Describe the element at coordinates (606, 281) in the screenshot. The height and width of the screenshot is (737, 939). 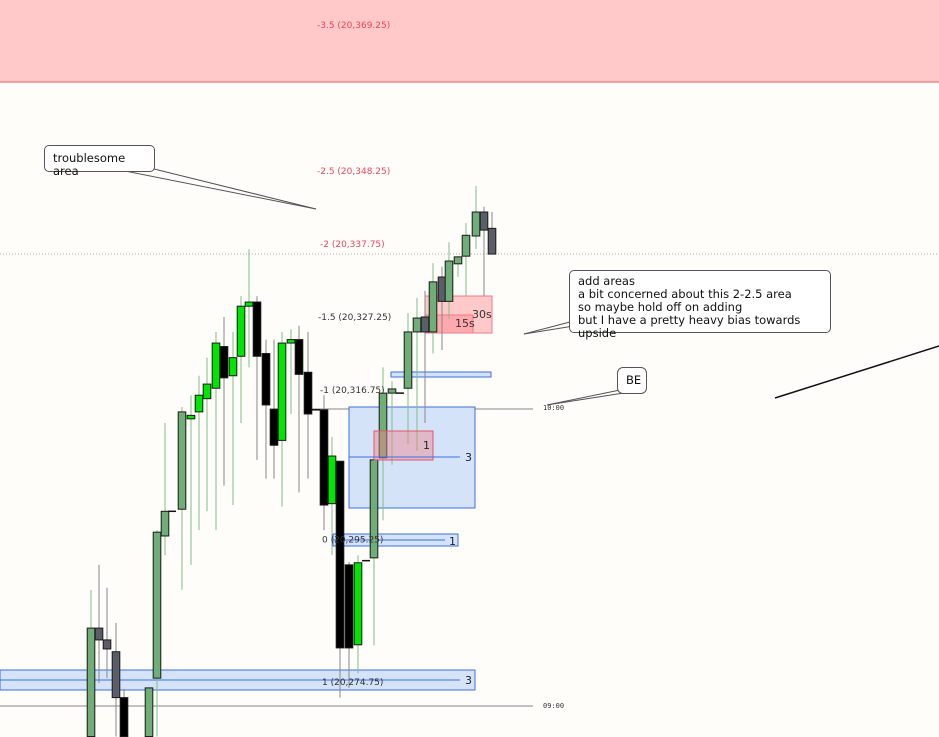
I see `note-line: add areas` at that location.